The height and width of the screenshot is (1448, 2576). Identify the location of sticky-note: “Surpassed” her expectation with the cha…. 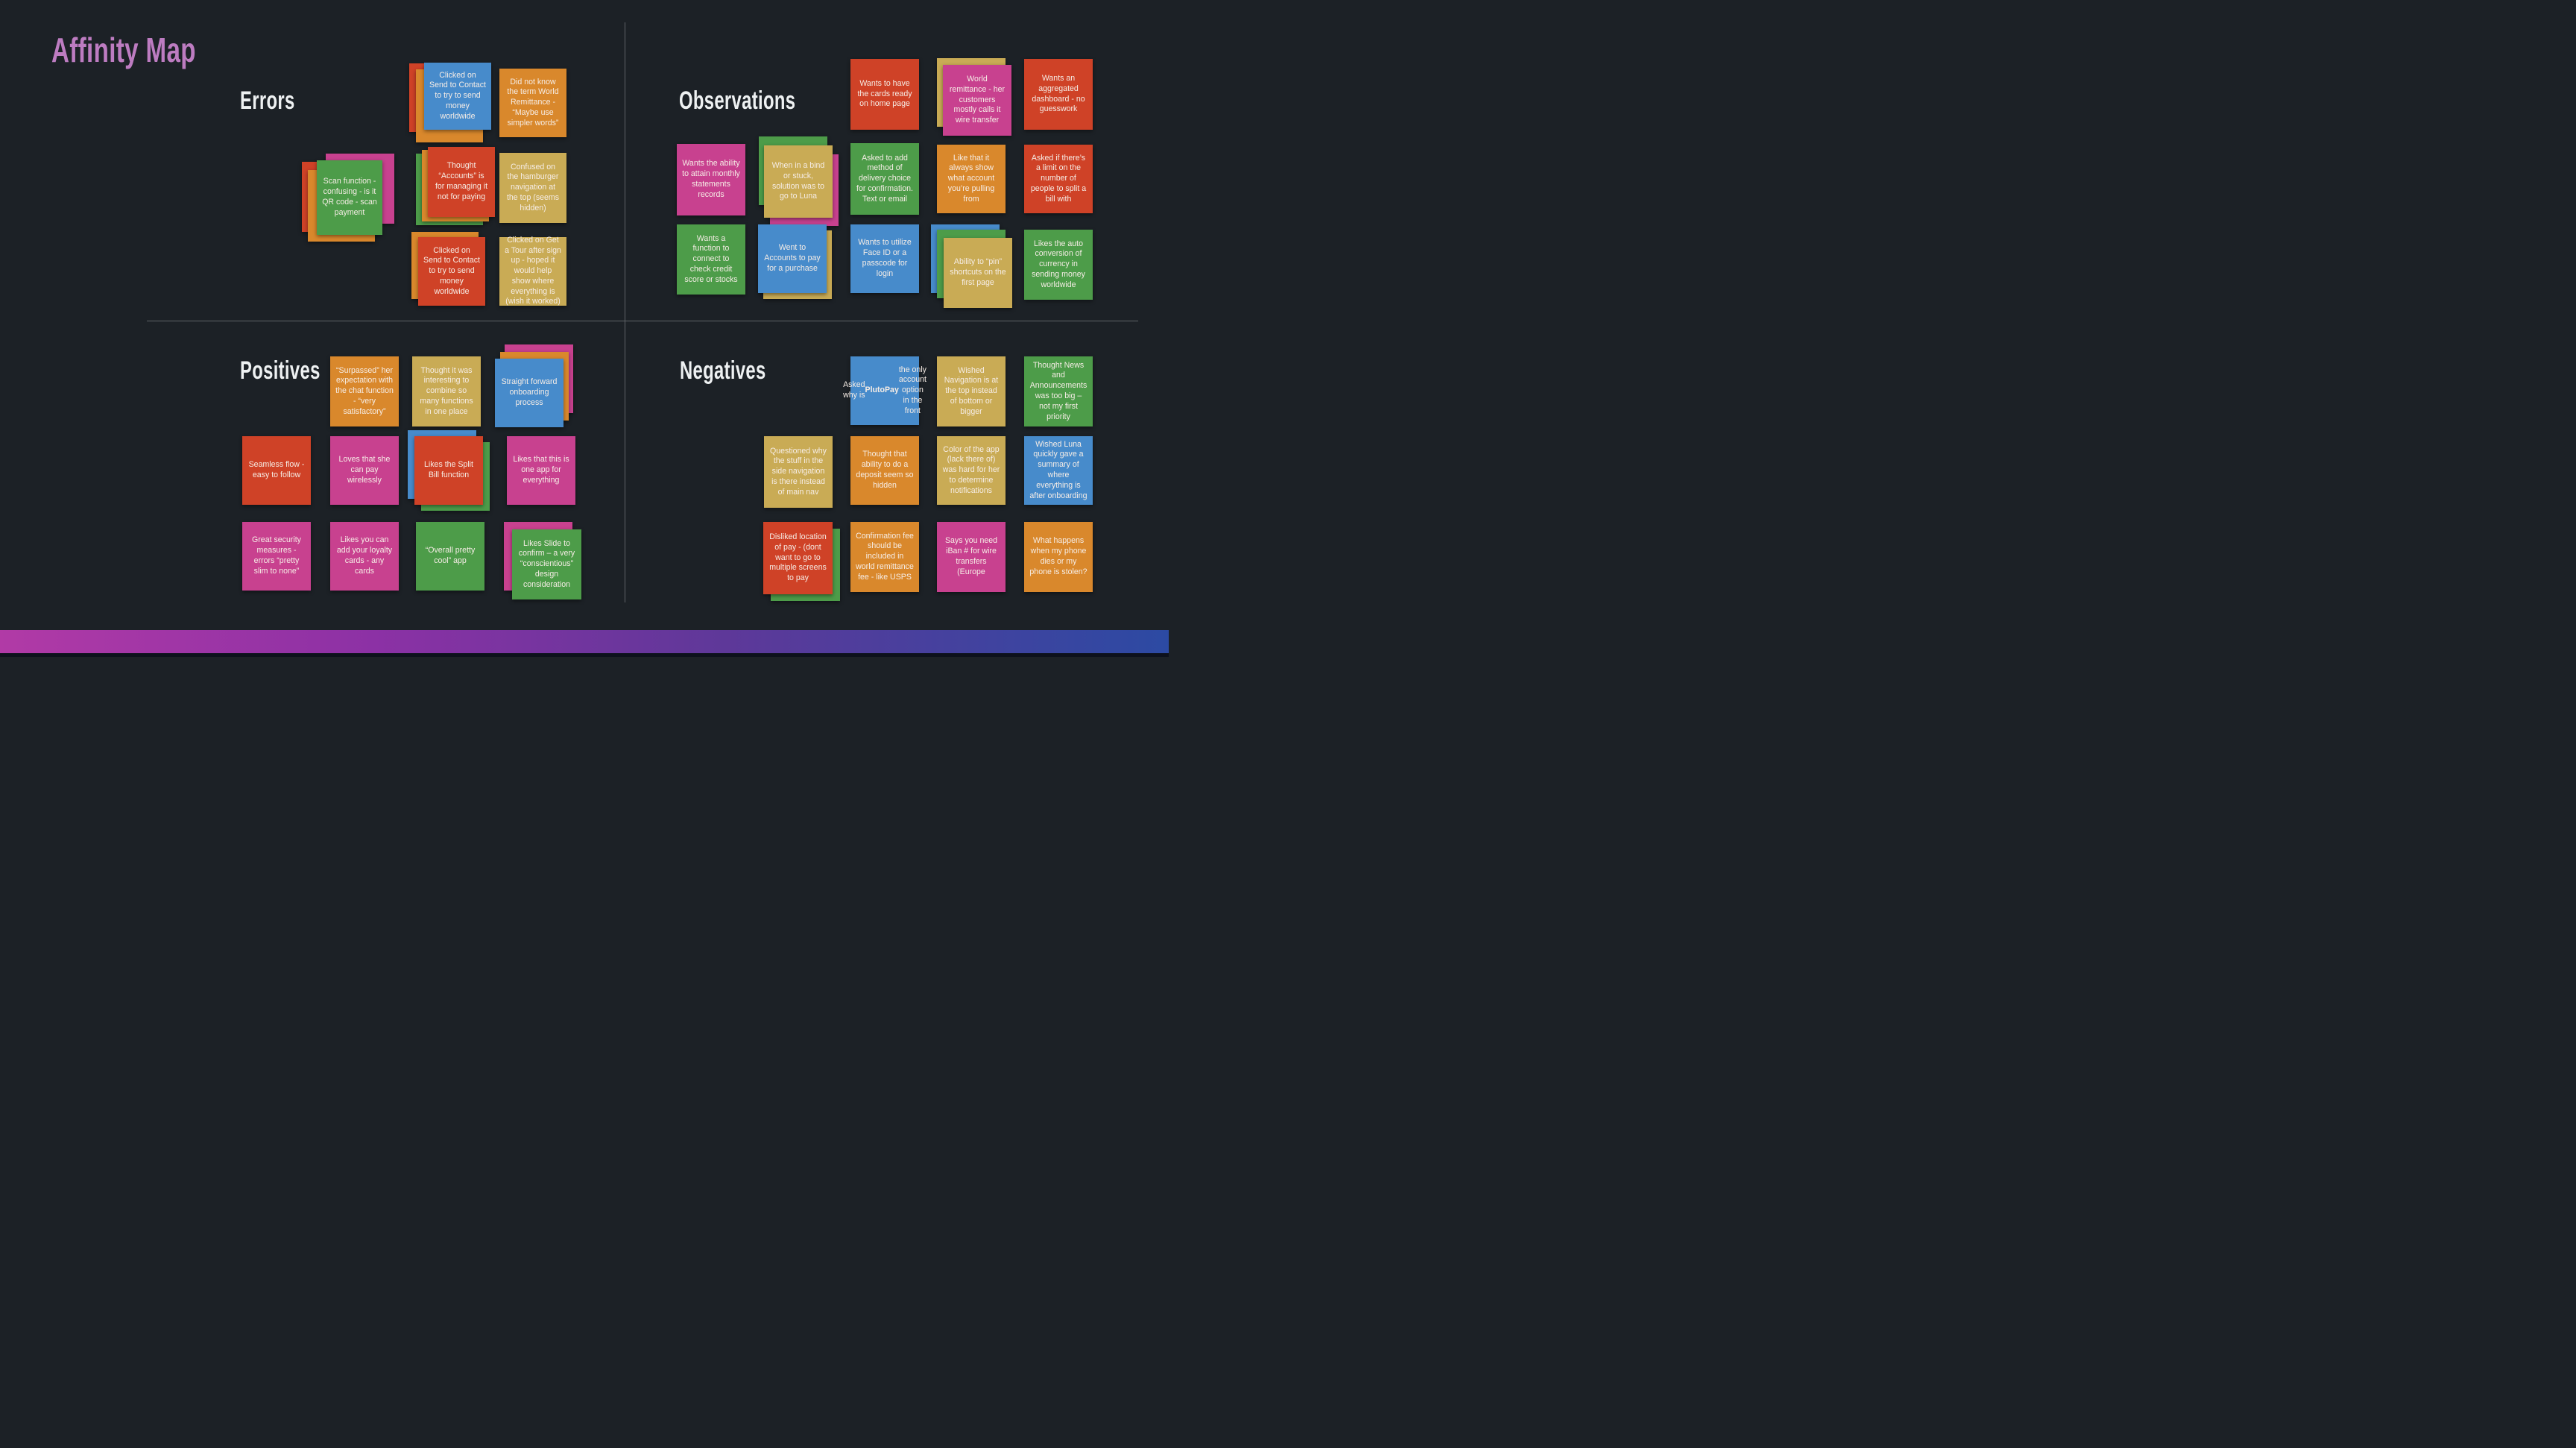
(364, 391).